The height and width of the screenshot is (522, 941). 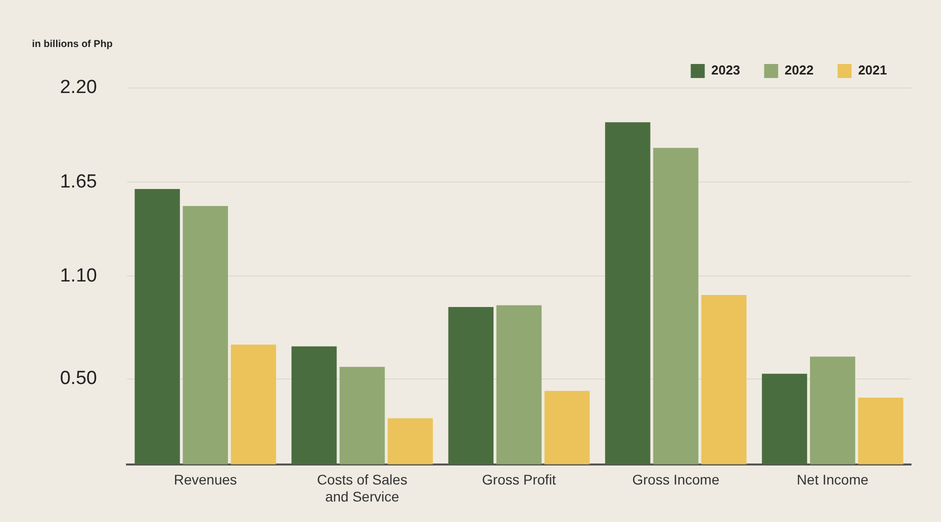 What do you see at coordinates (78, 181) in the screenshot?
I see `y-tick-label: 1.65` at bounding box center [78, 181].